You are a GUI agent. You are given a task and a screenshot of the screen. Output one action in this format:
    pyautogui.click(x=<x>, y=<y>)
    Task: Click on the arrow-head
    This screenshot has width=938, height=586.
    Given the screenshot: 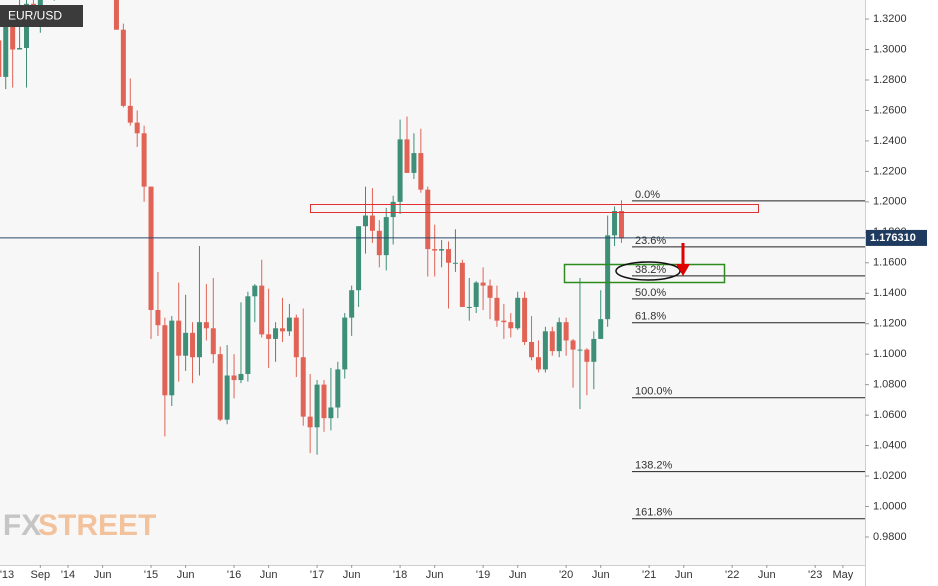 What is the action you would take?
    pyautogui.click(x=683, y=270)
    